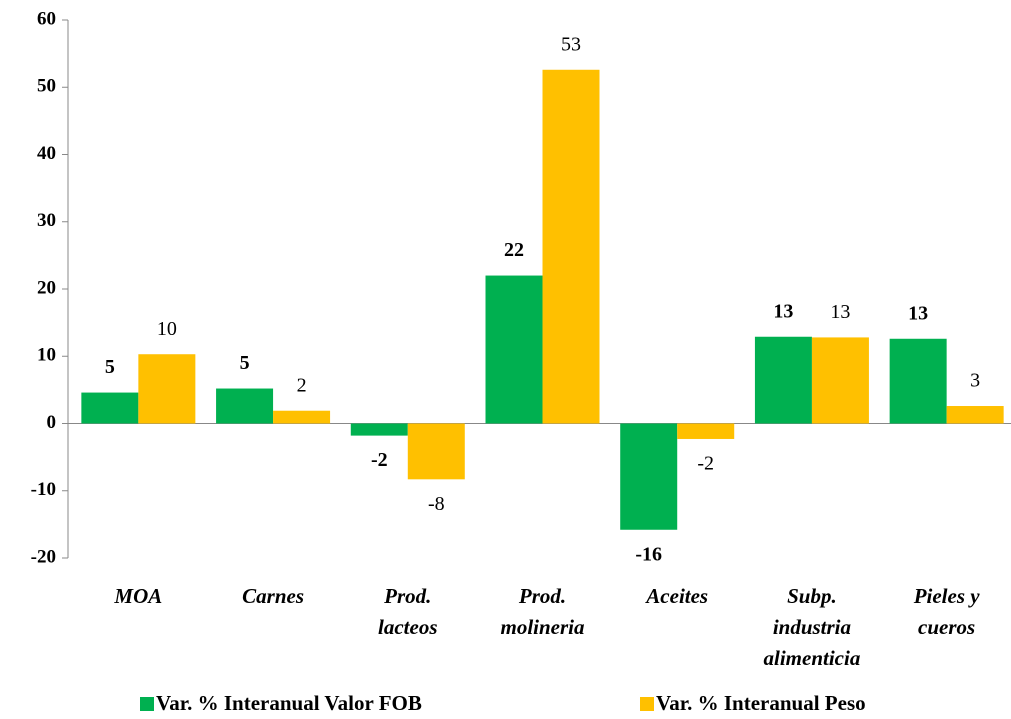  I want to click on legend-label: Var. % Interanual Valor FOB, so click(289, 703).